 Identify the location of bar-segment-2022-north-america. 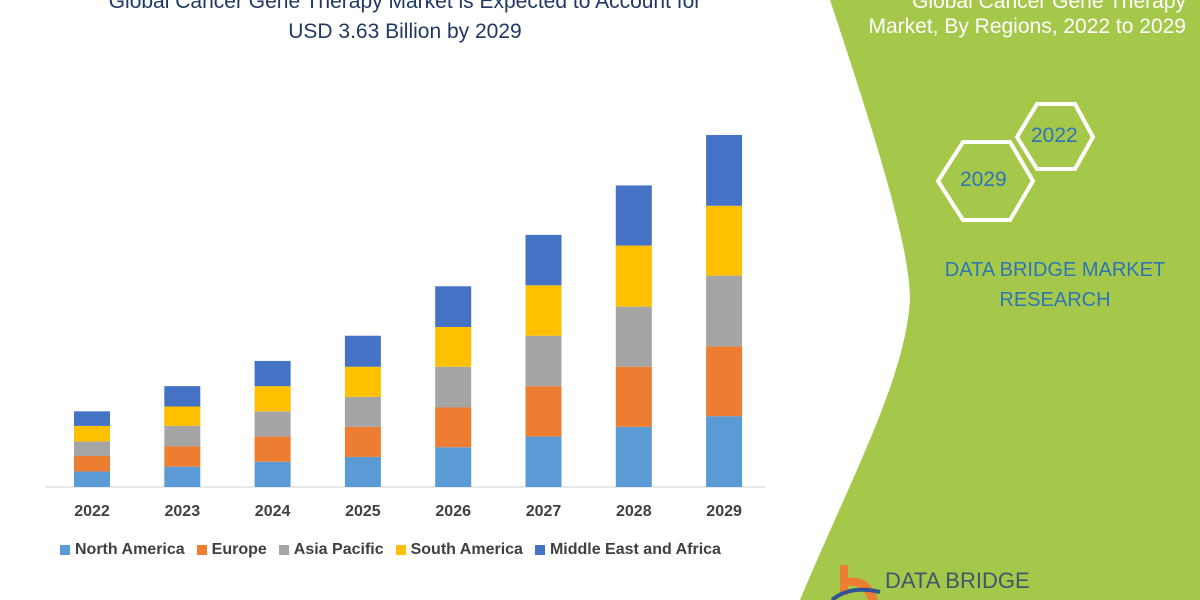
(92, 479).